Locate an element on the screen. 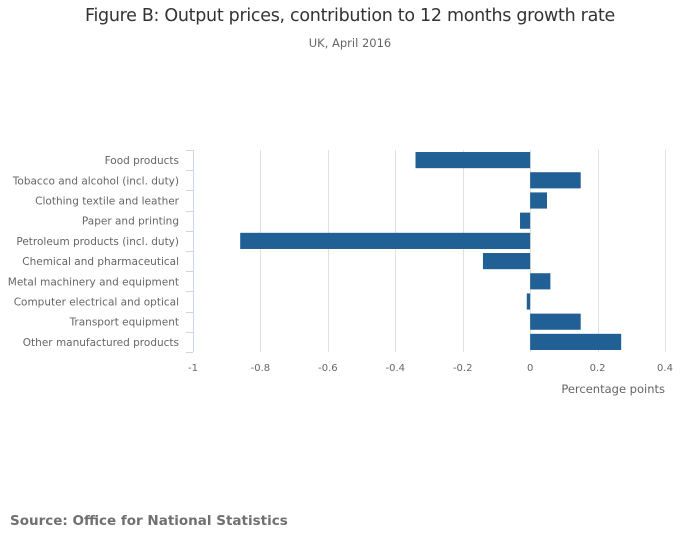 The height and width of the screenshot is (549, 700). x-tick-label: 0.2 is located at coordinates (598, 368).